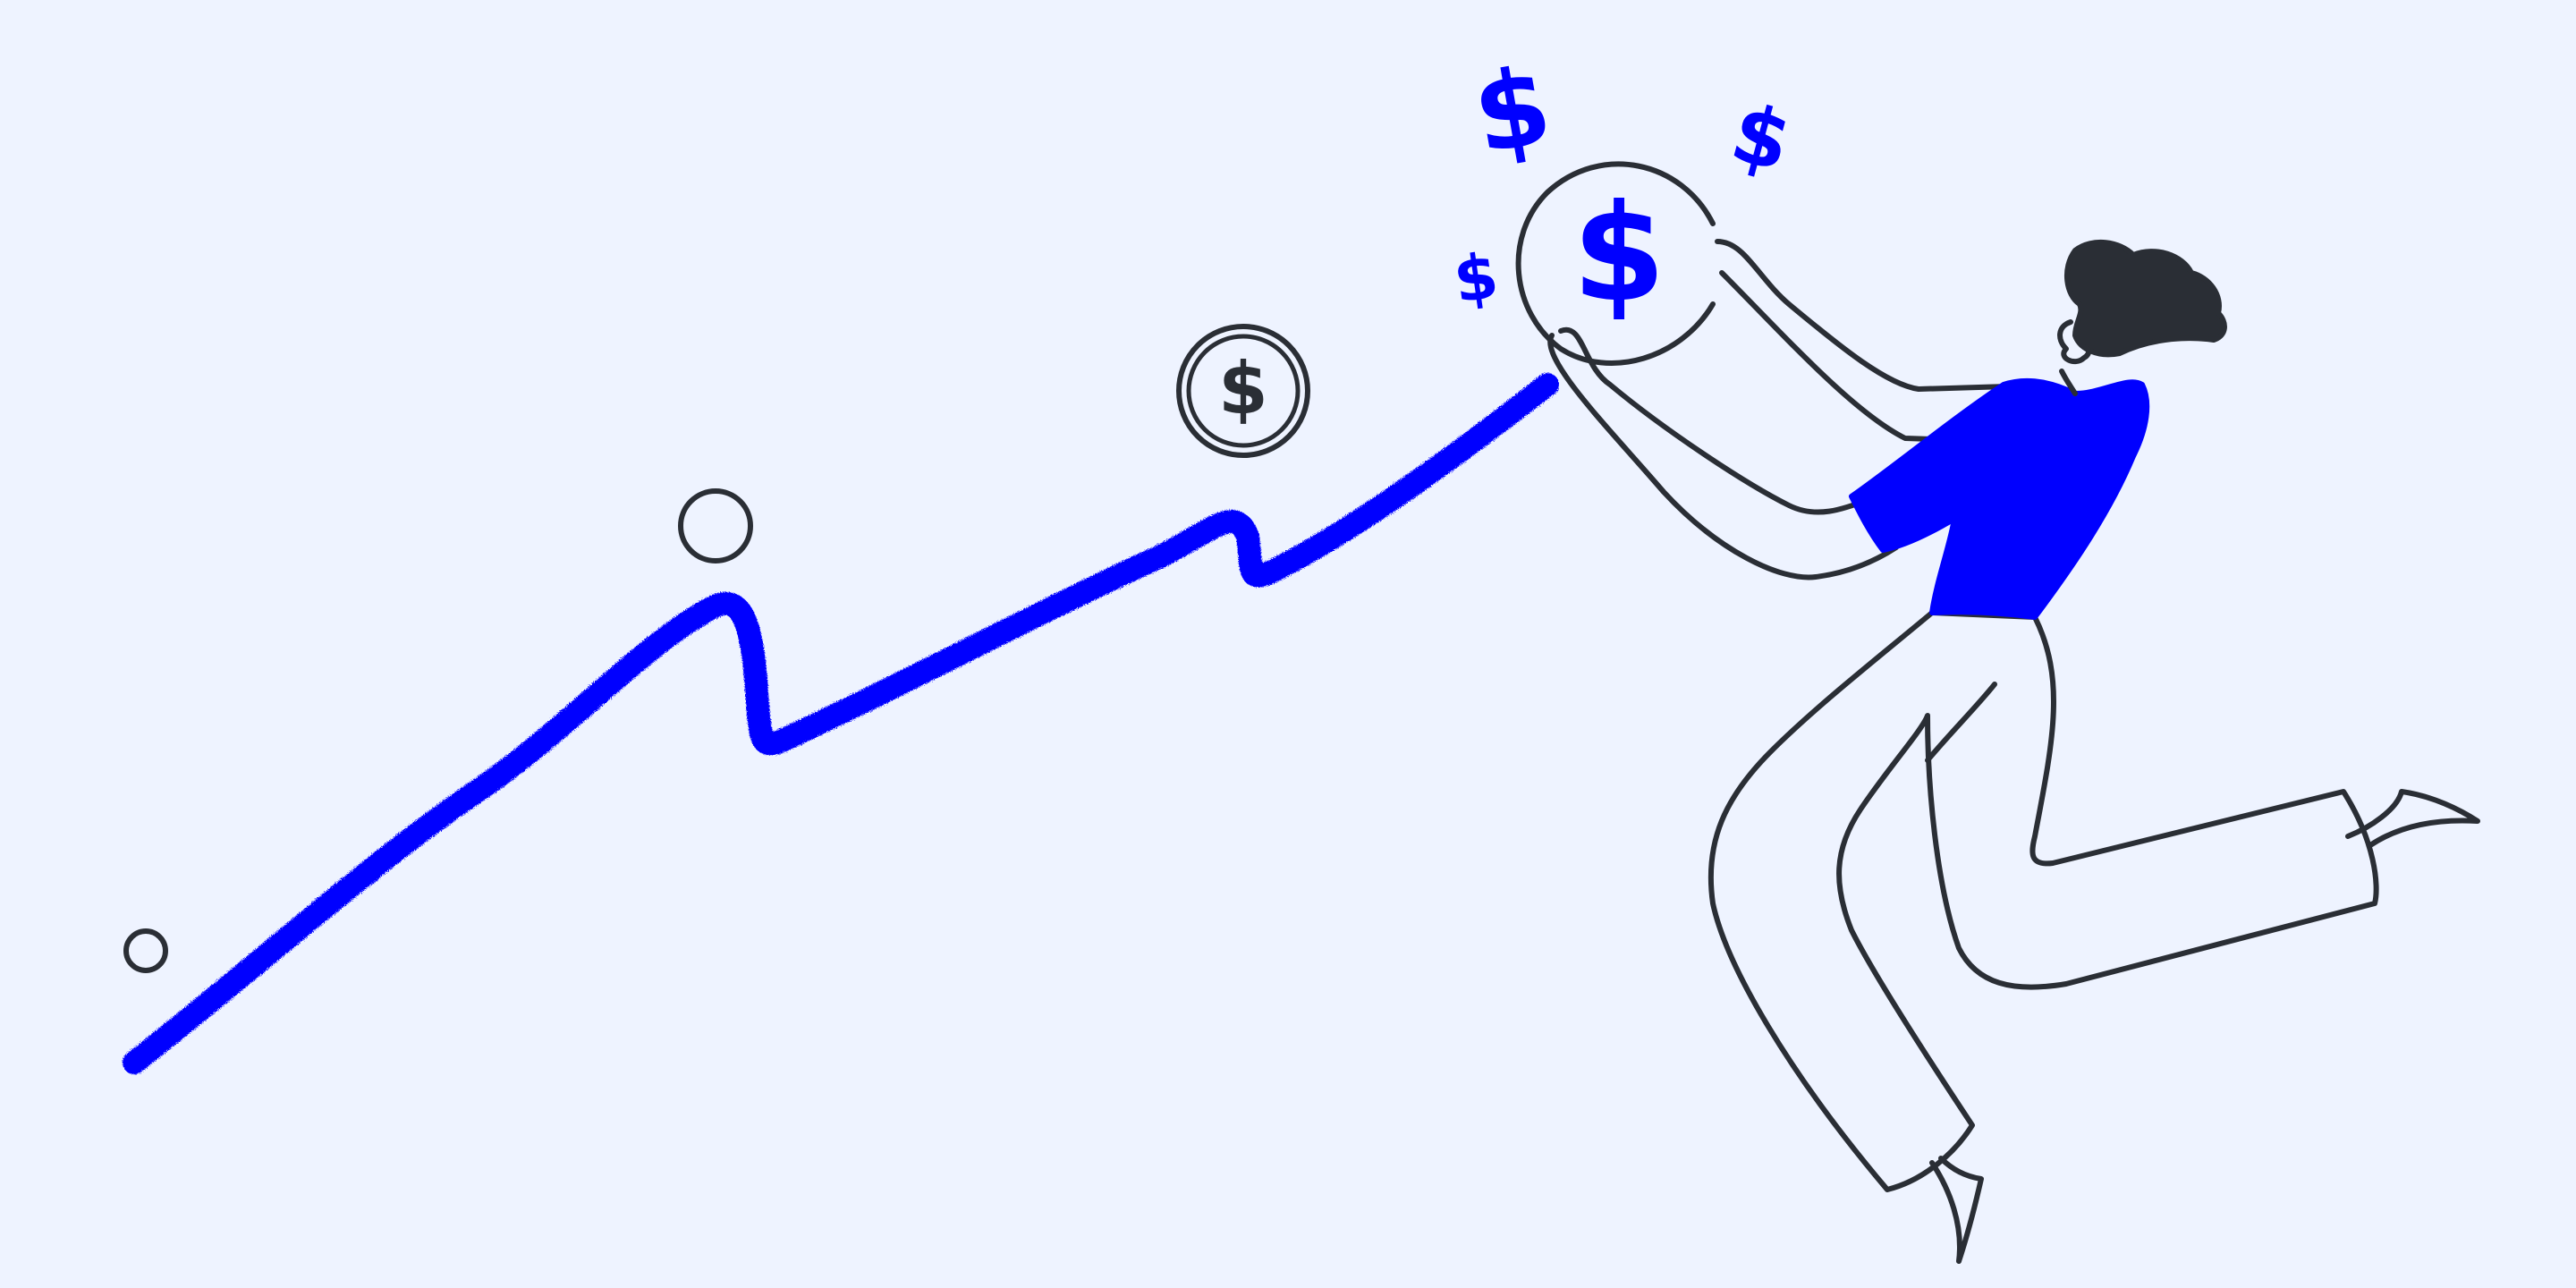  Describe the element at coordinates (1999, 498) in the screenshot. I see `shirt` at that location.